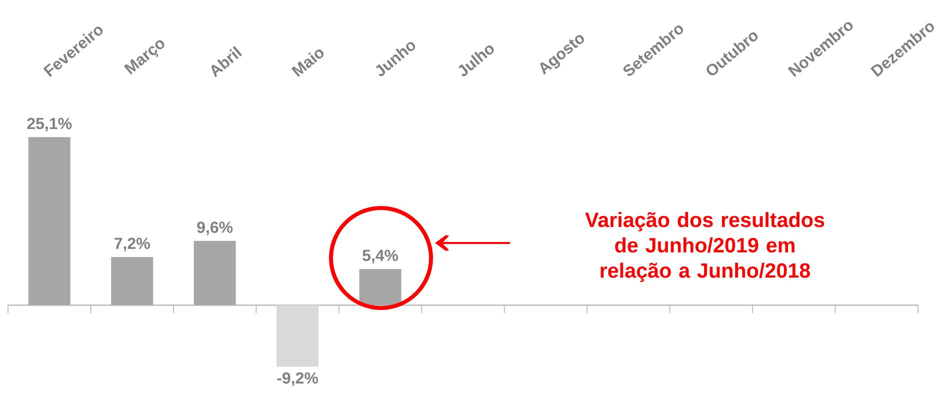 Image resolution: width=941 pixels, height=403 pixels. Describe the element at coordinates (49, 125) in the screenshot. I see `data-label: 25,1%` at that location.